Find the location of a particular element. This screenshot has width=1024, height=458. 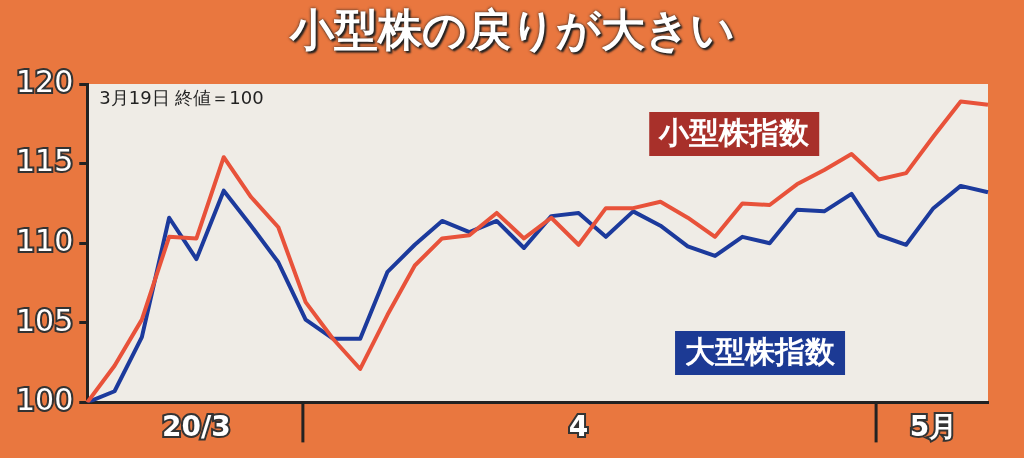

y-tick-label: 105 is located at coordinates (45, 320).